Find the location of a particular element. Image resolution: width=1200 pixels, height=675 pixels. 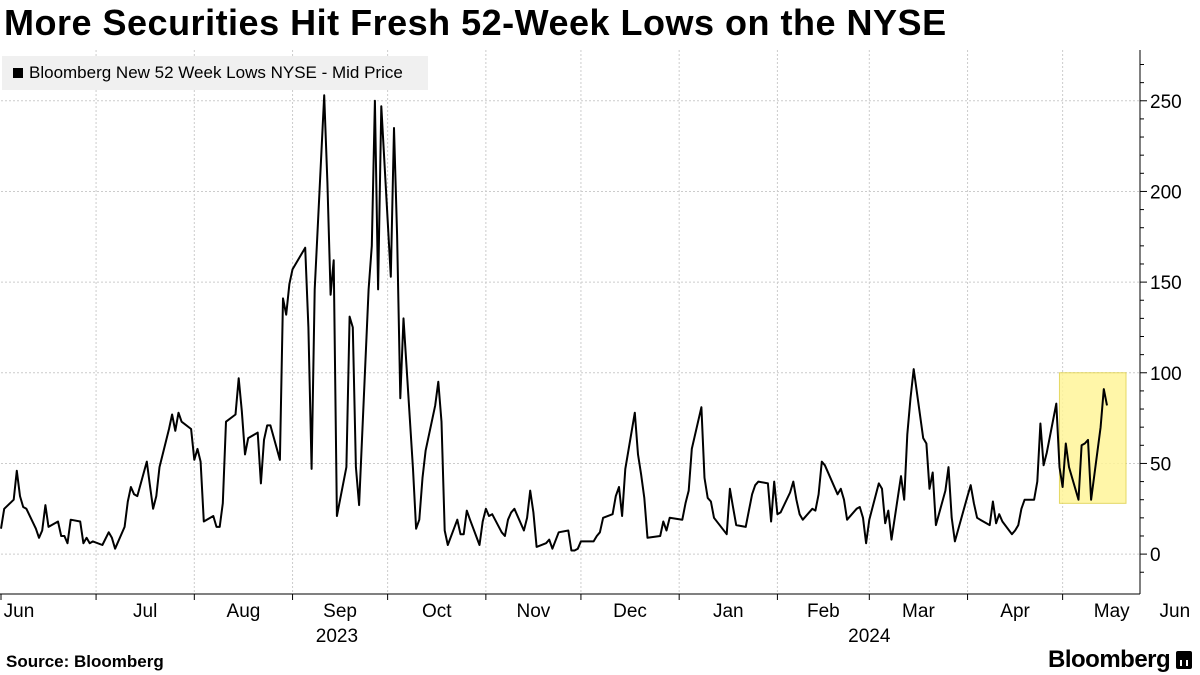

x-tick-label: Mar is located at coordinates (918, 611).